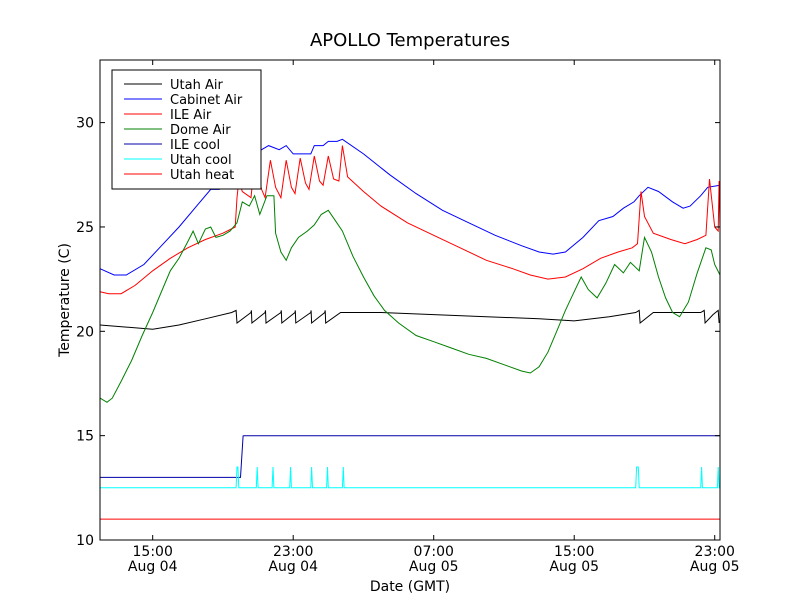 The height and width of the screenshot is (600, 800). Describe the element at coordinates (191, 115) in the screenshot. I see `legend-label-ile-air: ILE Air` at that location.